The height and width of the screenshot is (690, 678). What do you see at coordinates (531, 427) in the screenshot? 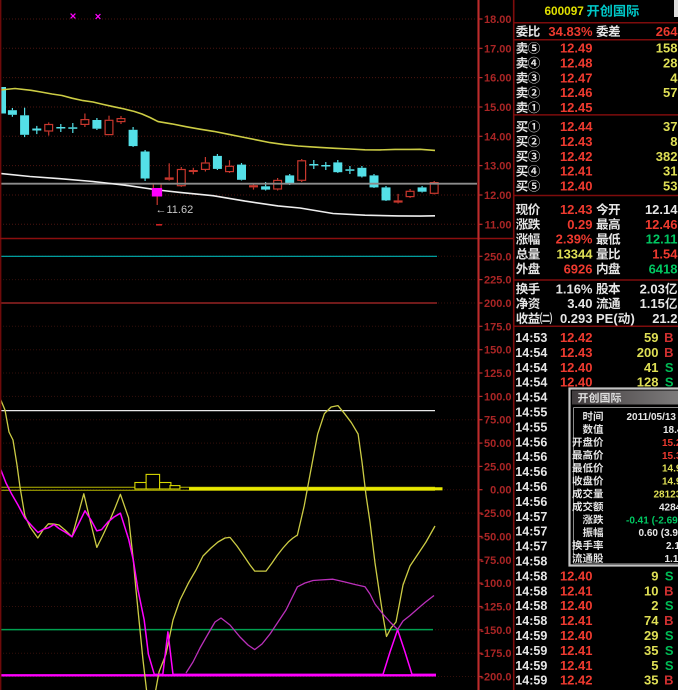
I see `svg-text: 14:55` at bounding box center [531, 427].